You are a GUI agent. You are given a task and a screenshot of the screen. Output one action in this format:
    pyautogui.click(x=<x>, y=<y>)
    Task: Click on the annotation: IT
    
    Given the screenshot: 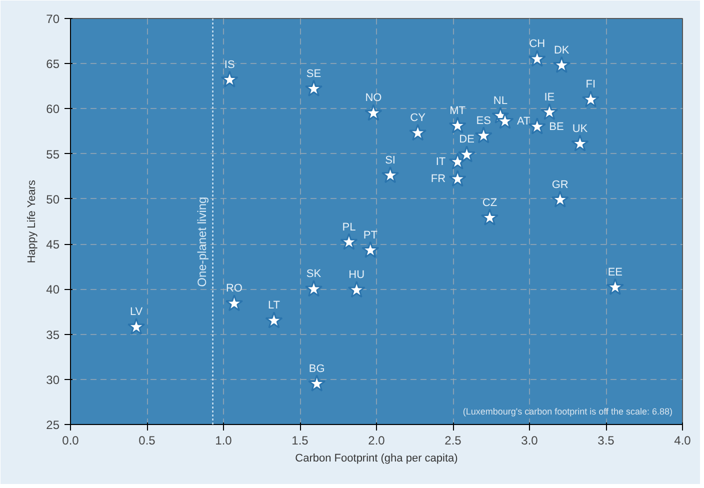 What is the action you would take?
    pyautogui.click(x=441, y=162)
    